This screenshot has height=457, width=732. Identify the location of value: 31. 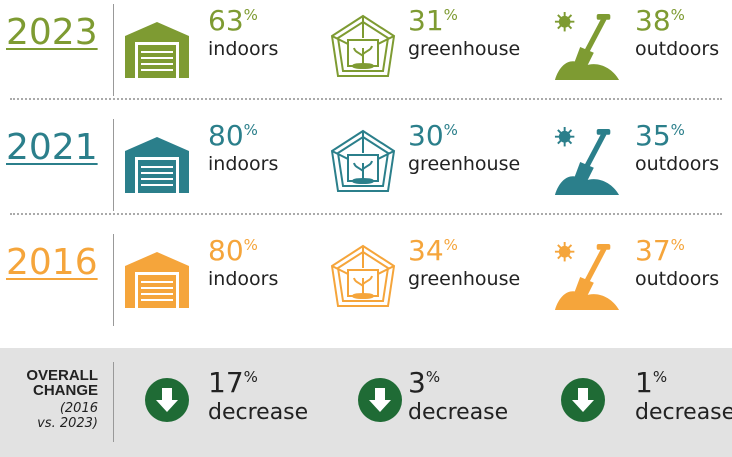
(426, 20).